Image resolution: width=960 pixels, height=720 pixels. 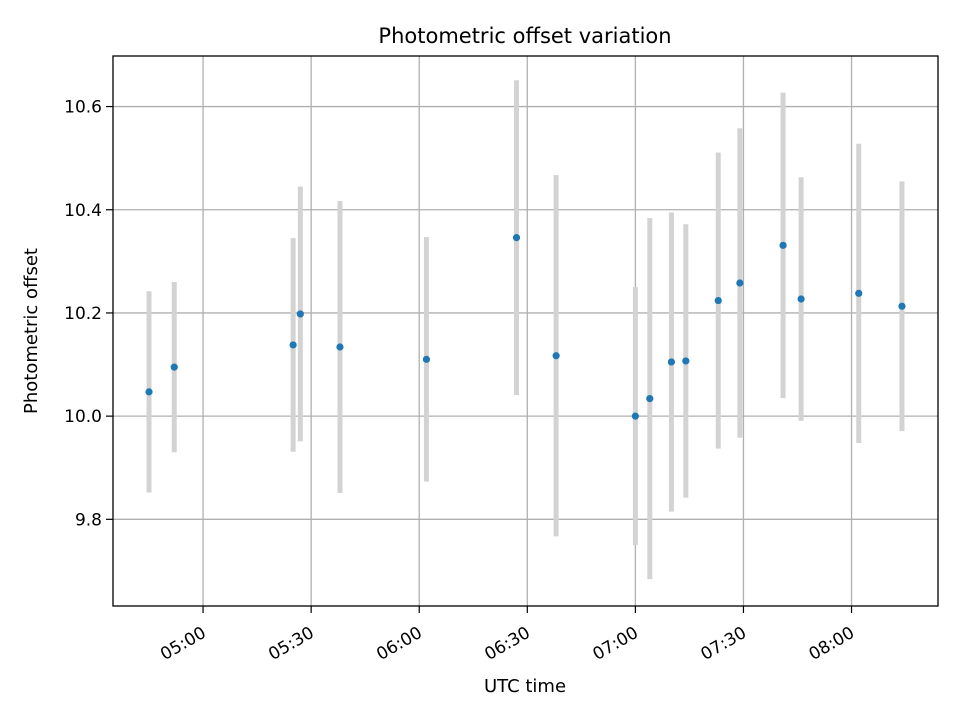 What do you see at coordinates (524, 36) in the screenshot?
I see `chart-title: Photometric offset variation` at bounding box center [524, 36].